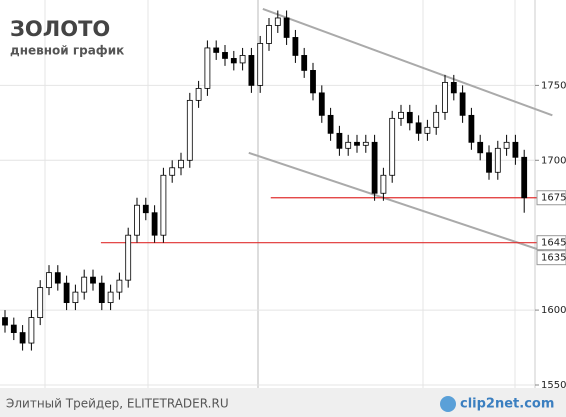  I want to click on y-tick-label: 1700, so click(553, 160).